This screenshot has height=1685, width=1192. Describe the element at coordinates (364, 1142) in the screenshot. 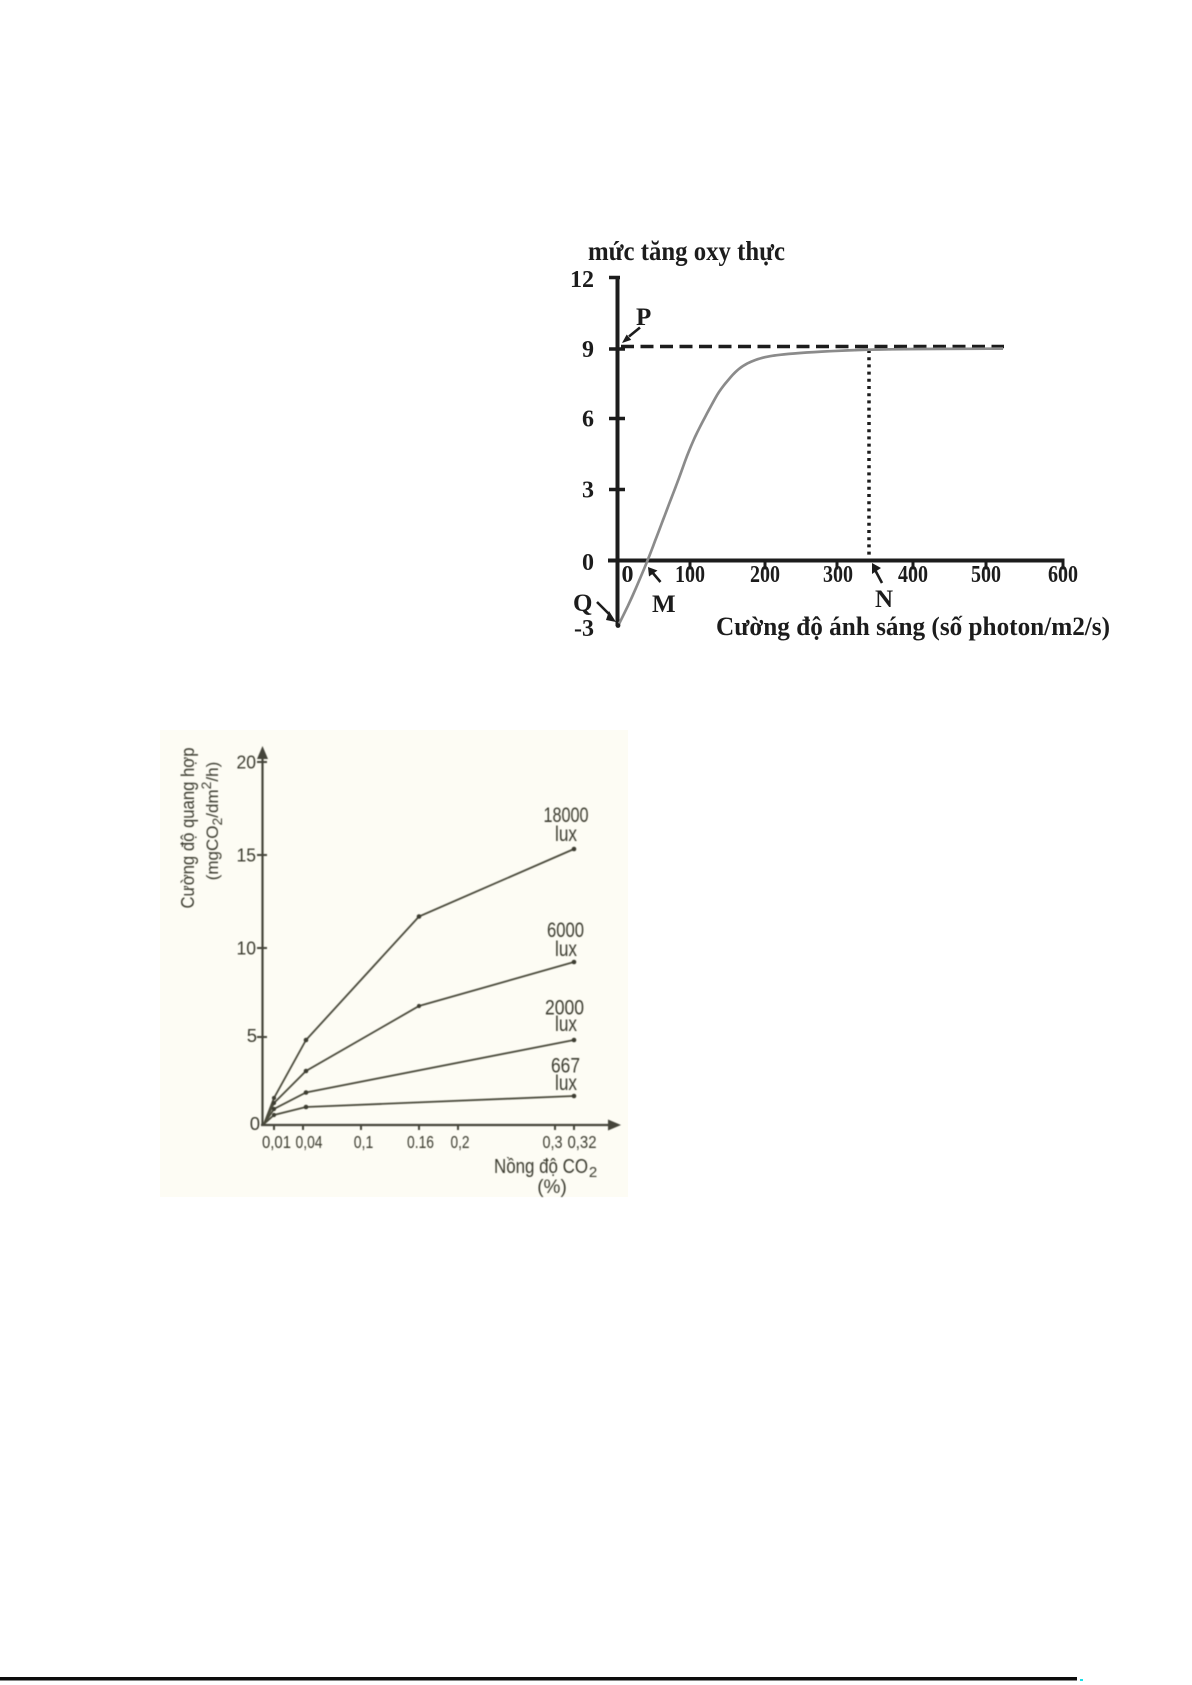

I see `svg-text: 0,1` at that location.